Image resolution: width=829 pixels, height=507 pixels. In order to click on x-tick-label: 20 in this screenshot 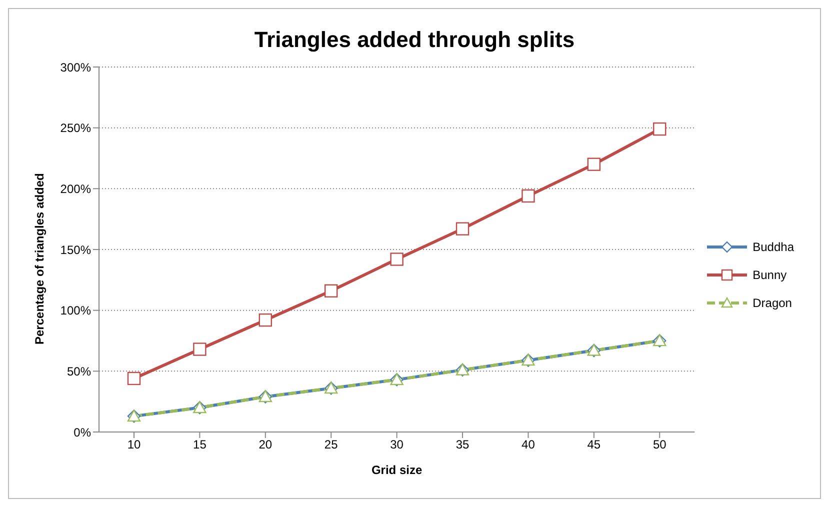, I will do `click(265, 445)`.